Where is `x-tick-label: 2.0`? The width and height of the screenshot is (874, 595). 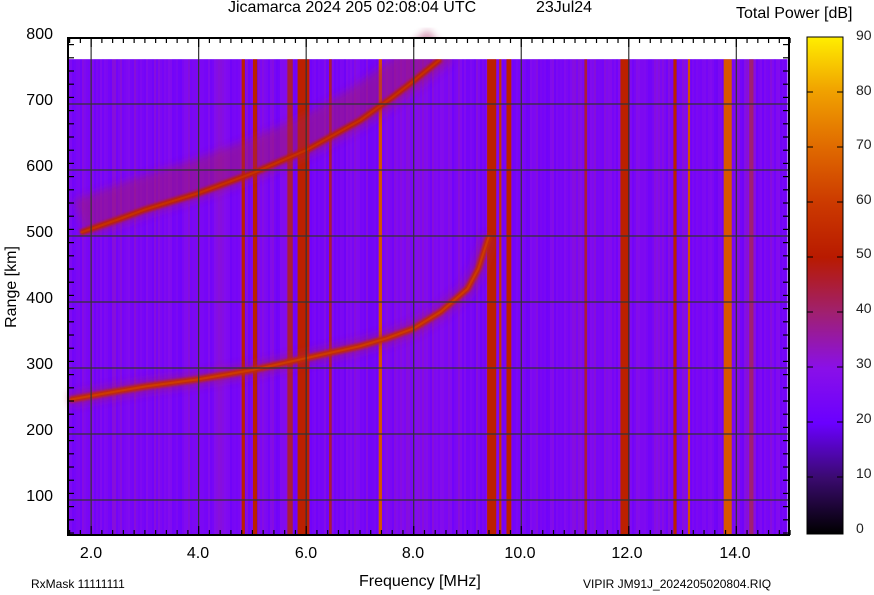 x-tick-label: 2.0 is located at coordinates (91, 553).